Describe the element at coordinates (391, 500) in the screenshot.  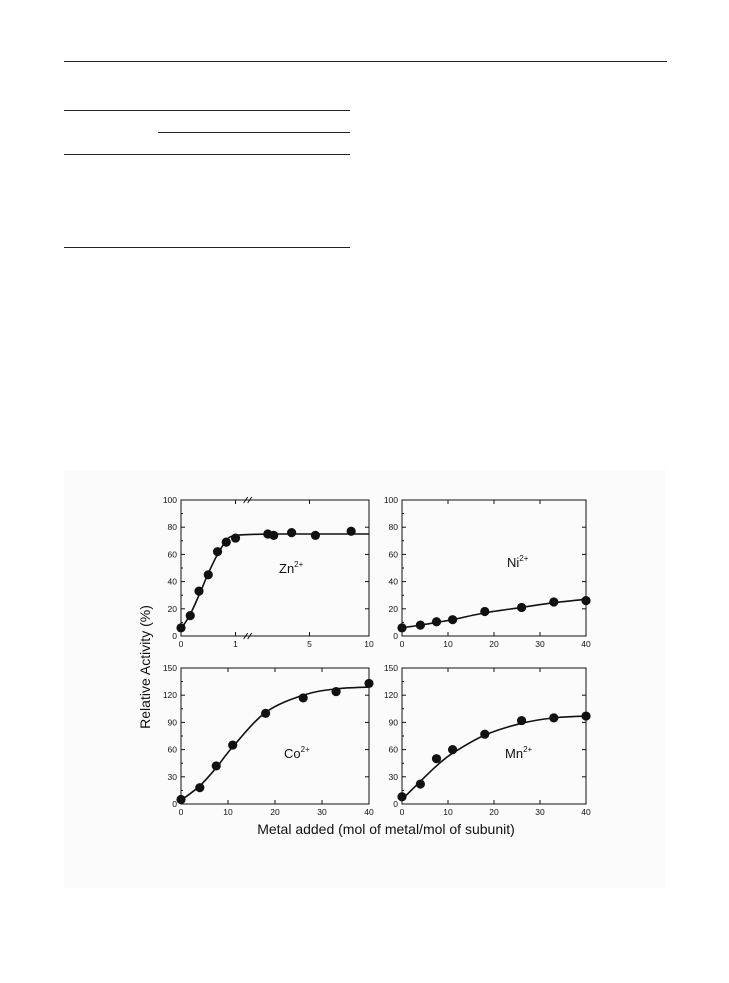
I see `y-tick-label: 100` at that location.